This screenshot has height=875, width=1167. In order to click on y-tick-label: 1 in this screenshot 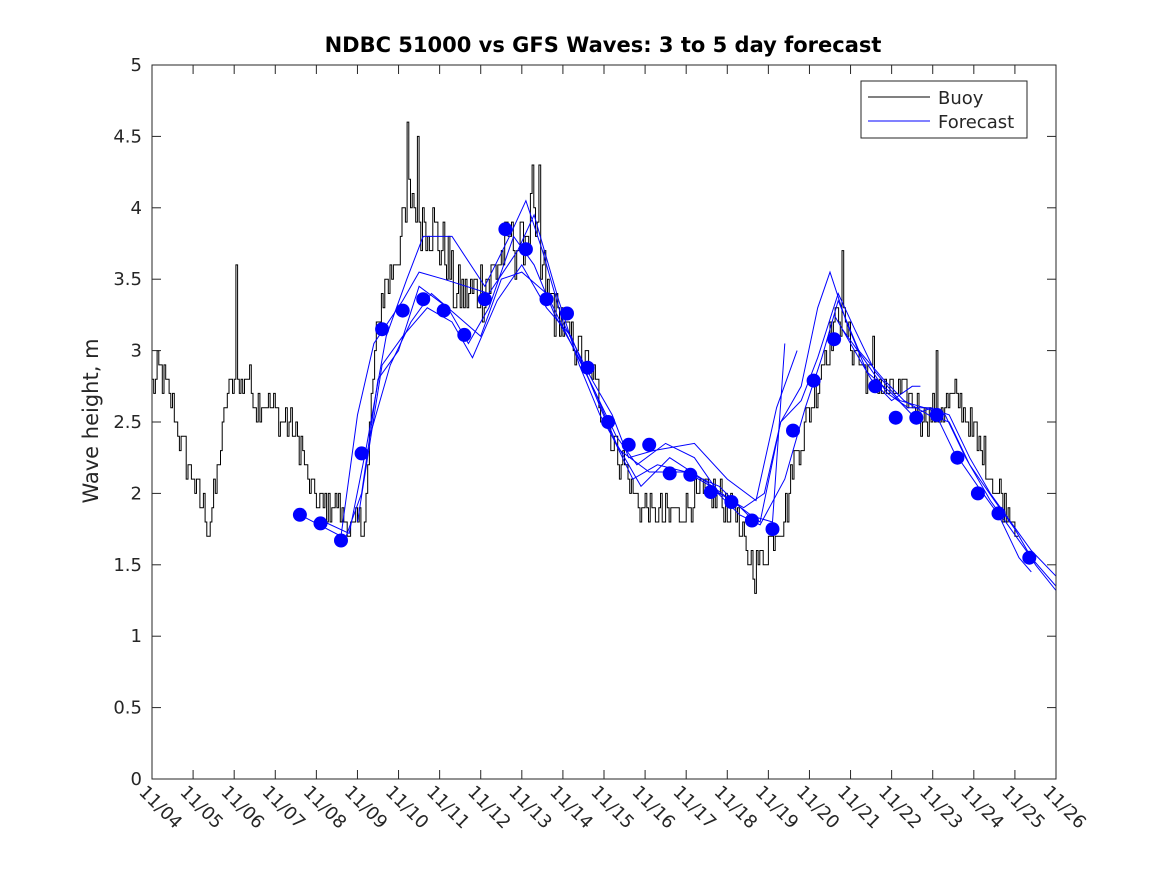, I will do `click(136, 636)`.